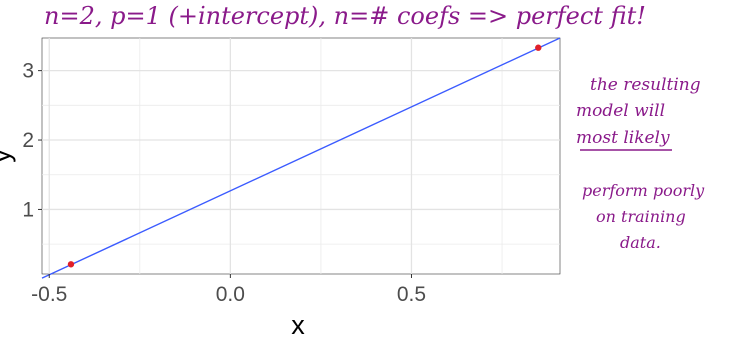 This screenshot has height=343, width=735. I want to click on y-tick-label: 2, so click(28, 140).